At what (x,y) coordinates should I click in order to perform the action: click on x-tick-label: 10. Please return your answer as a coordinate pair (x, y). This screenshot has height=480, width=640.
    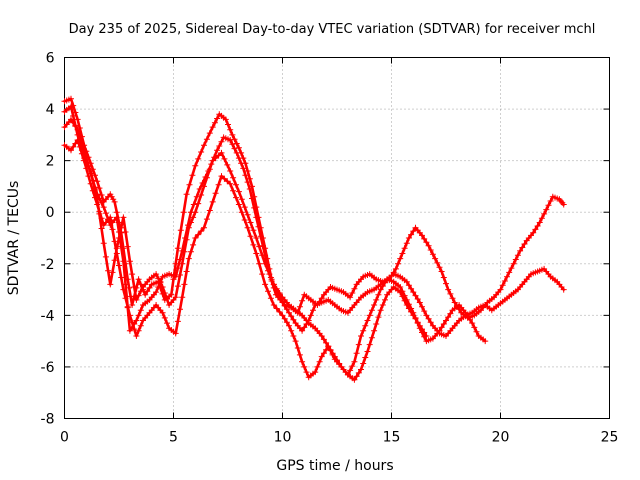
    Looking at the image, I should click on (283, 438).